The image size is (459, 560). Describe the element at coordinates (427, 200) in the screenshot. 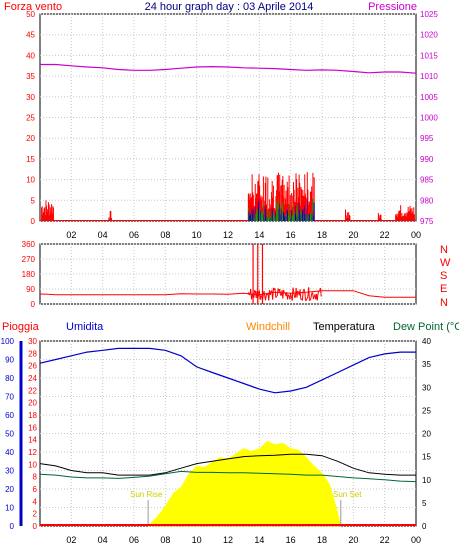

I see `y-tick-label-pressure: 980` at that location.